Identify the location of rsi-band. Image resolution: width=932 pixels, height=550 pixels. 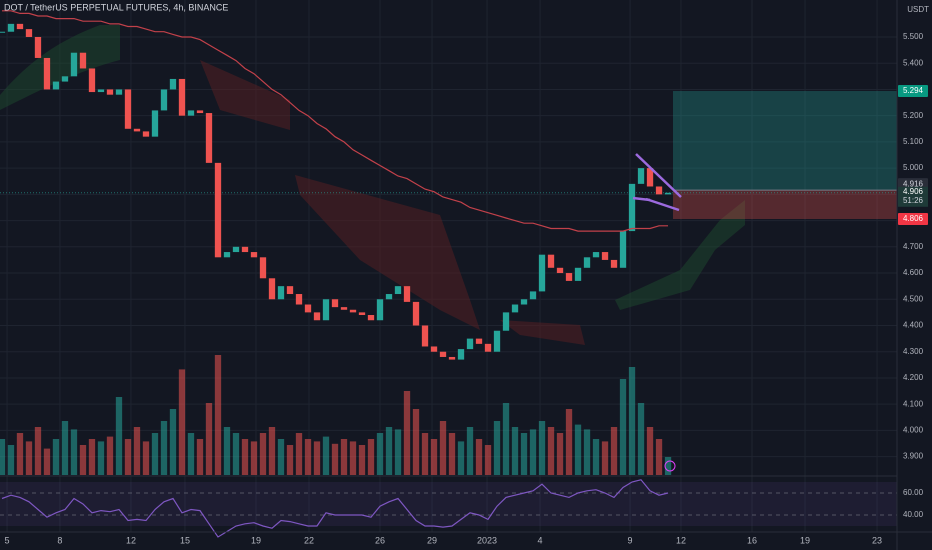
(448, 504).